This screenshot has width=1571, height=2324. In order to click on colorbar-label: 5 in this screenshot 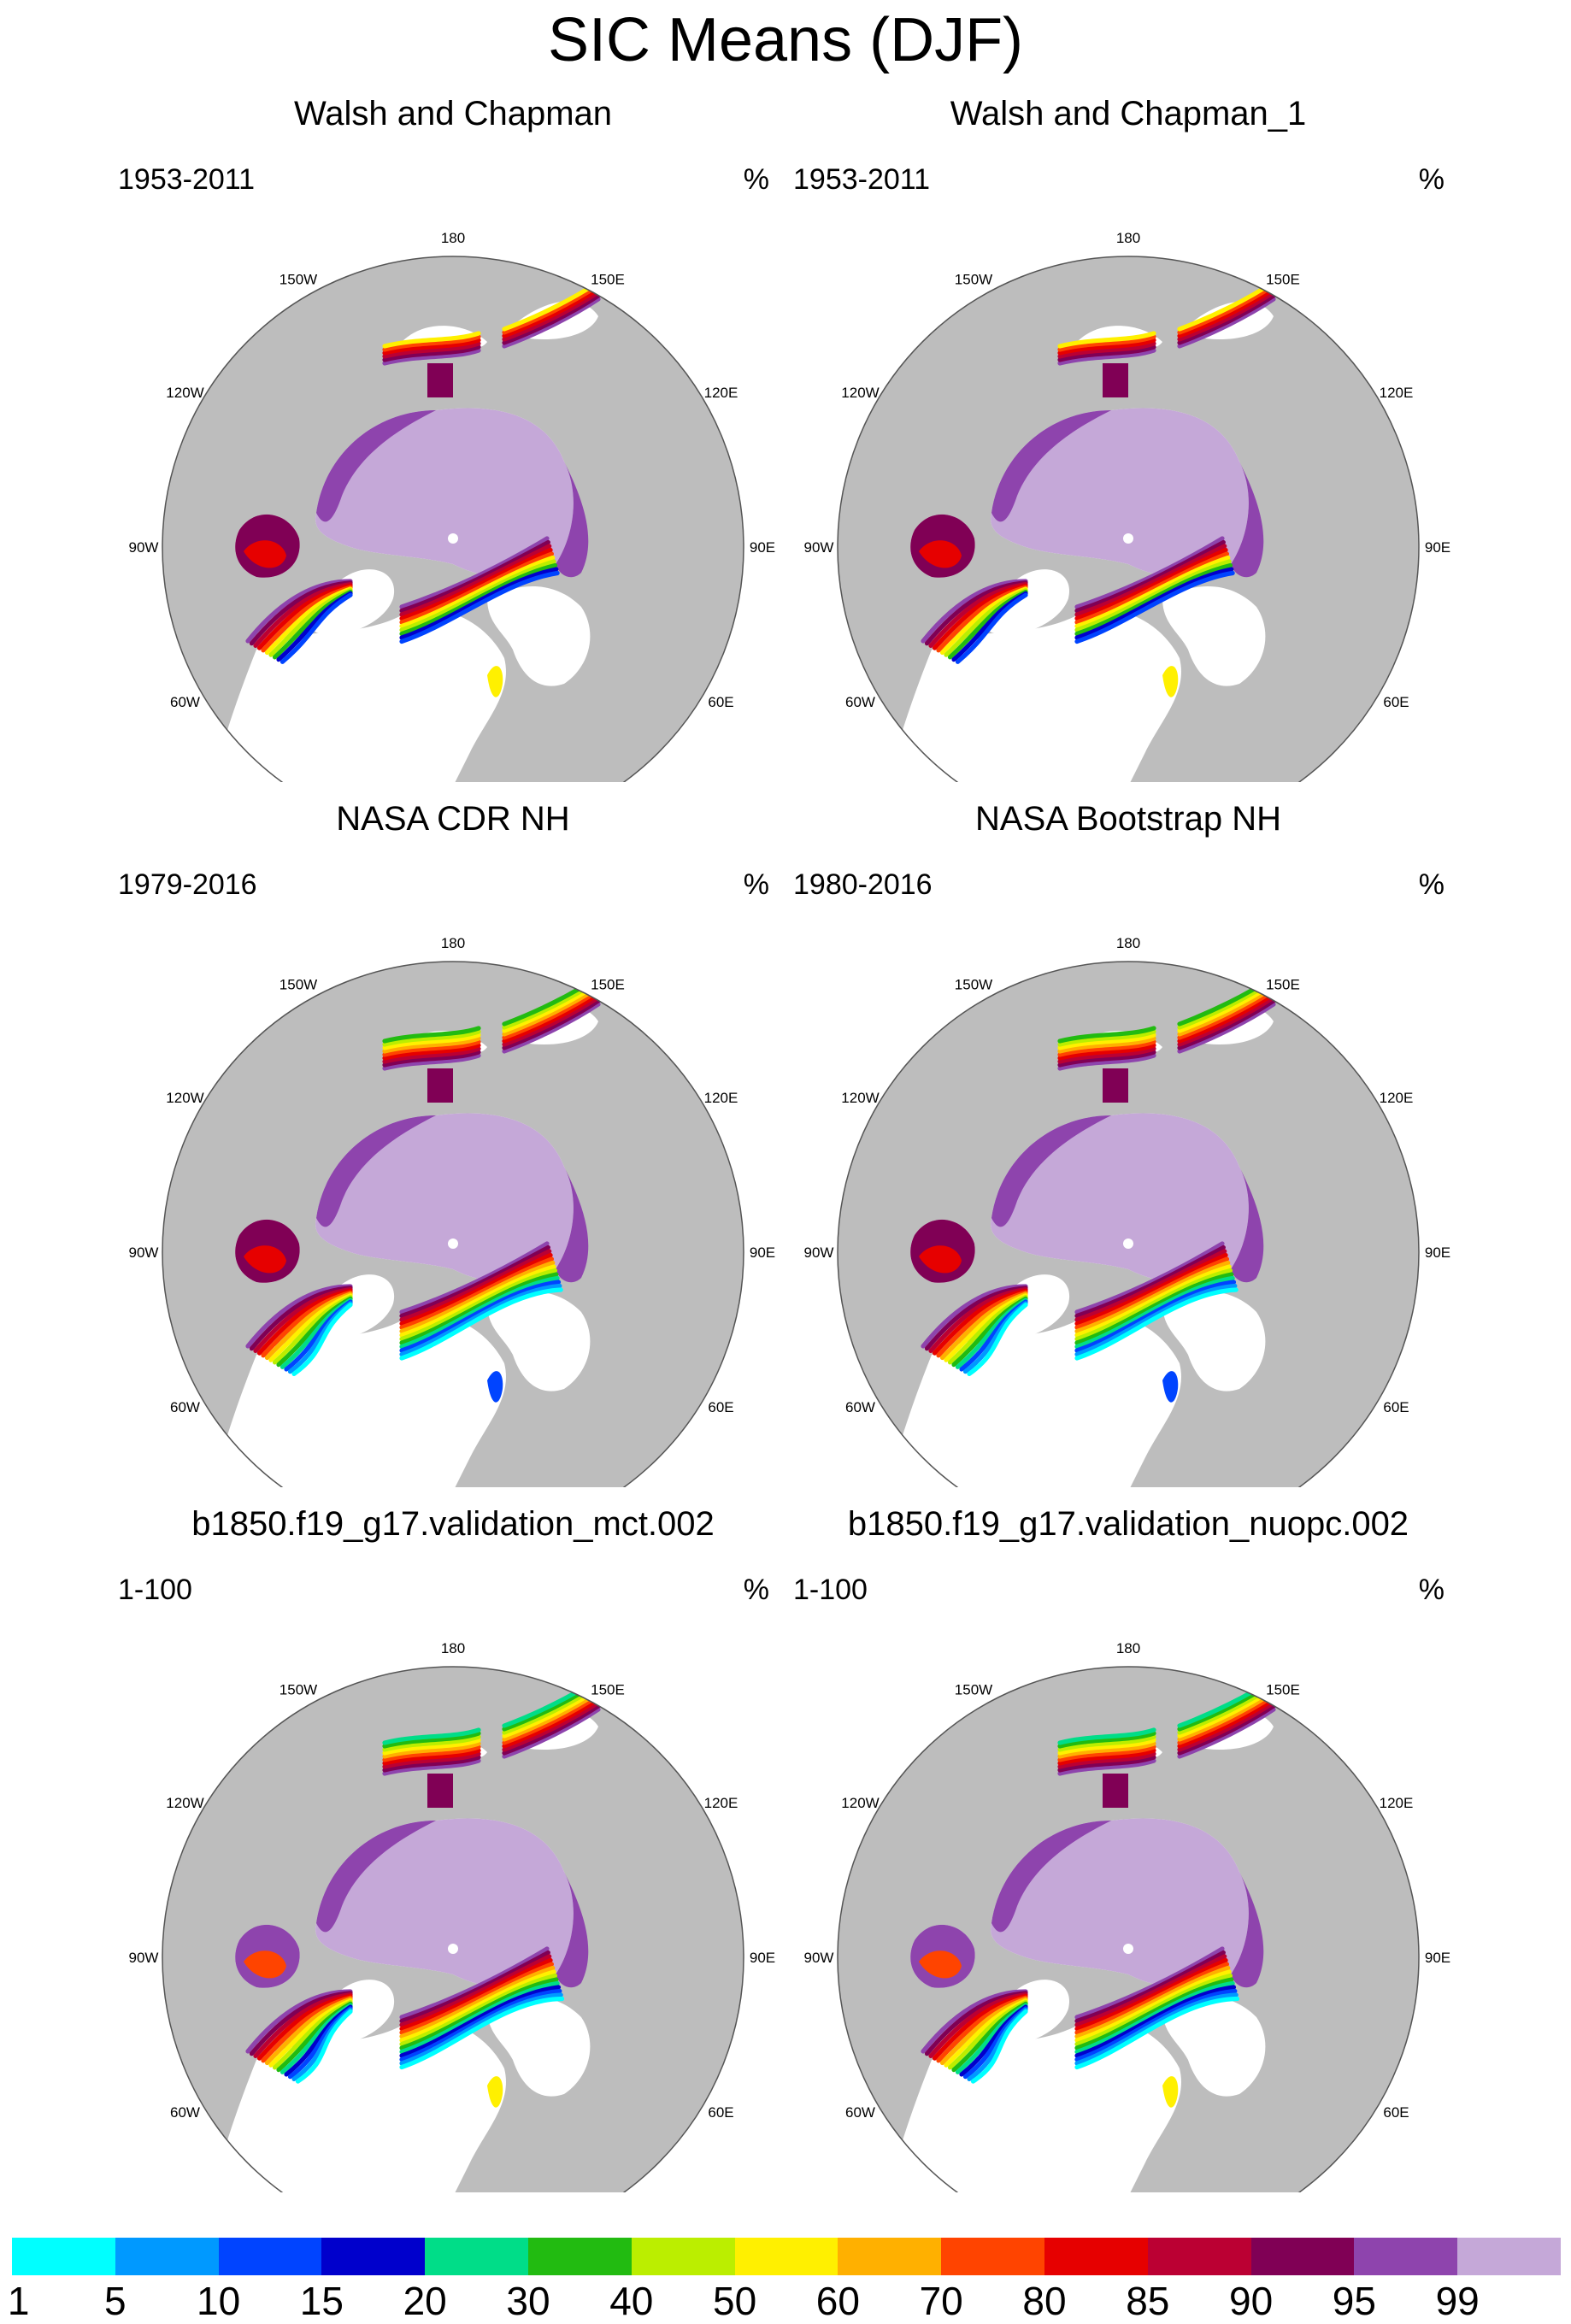, I will do `click(115, 2301)`.